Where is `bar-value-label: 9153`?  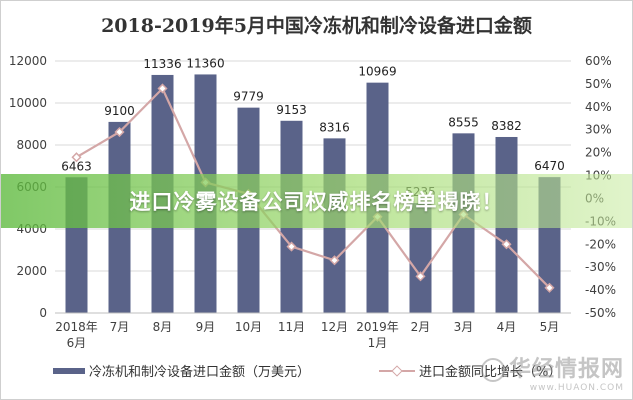
bar-value-label: 9153 is located at coordinates (291, 110).